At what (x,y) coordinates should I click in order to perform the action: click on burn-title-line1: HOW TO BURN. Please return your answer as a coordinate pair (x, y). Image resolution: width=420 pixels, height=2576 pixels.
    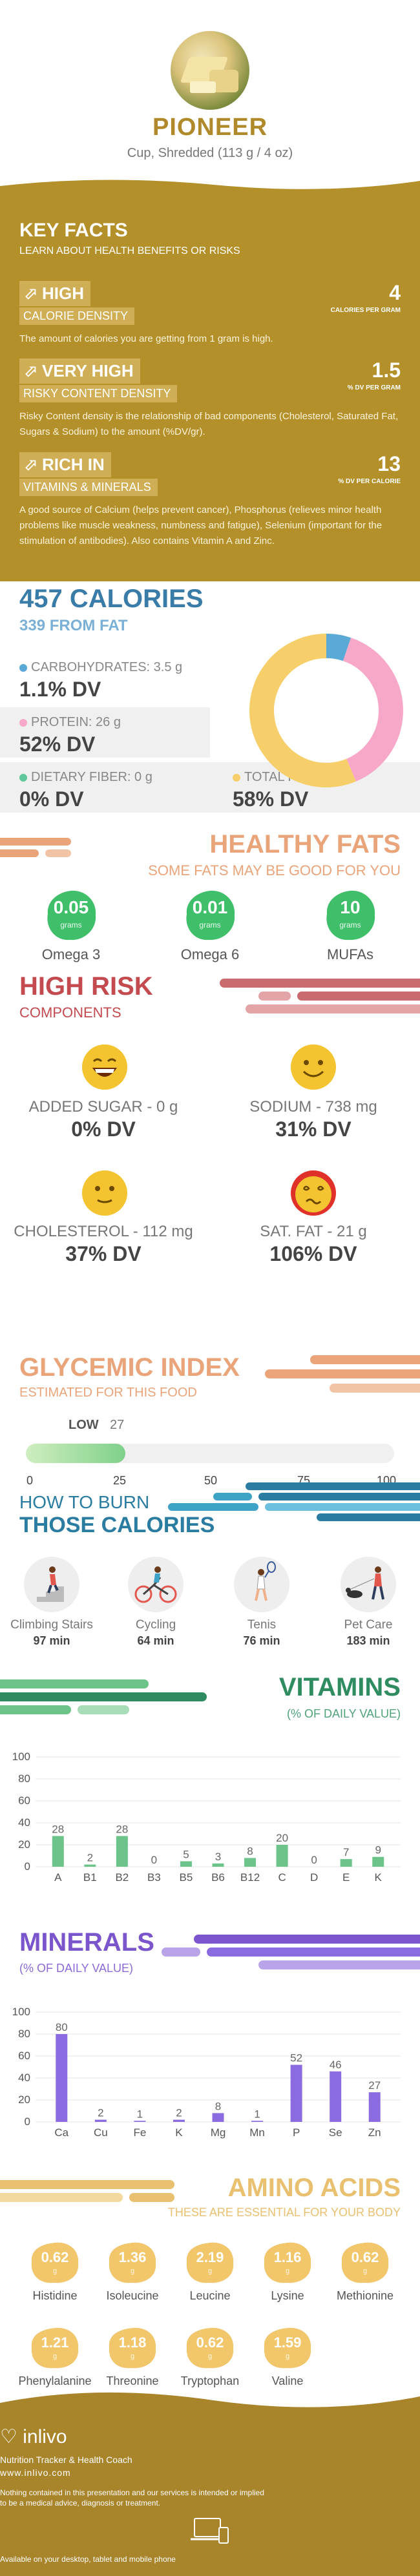
    Looking at the image, I should click on (84, 1502).